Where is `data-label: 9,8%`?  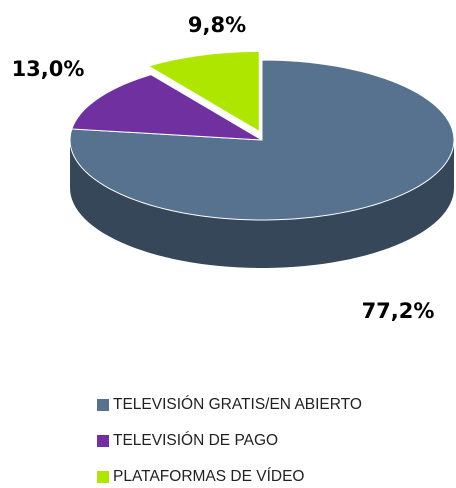 data-label: 9,8% is located at coordinates (217, 25).